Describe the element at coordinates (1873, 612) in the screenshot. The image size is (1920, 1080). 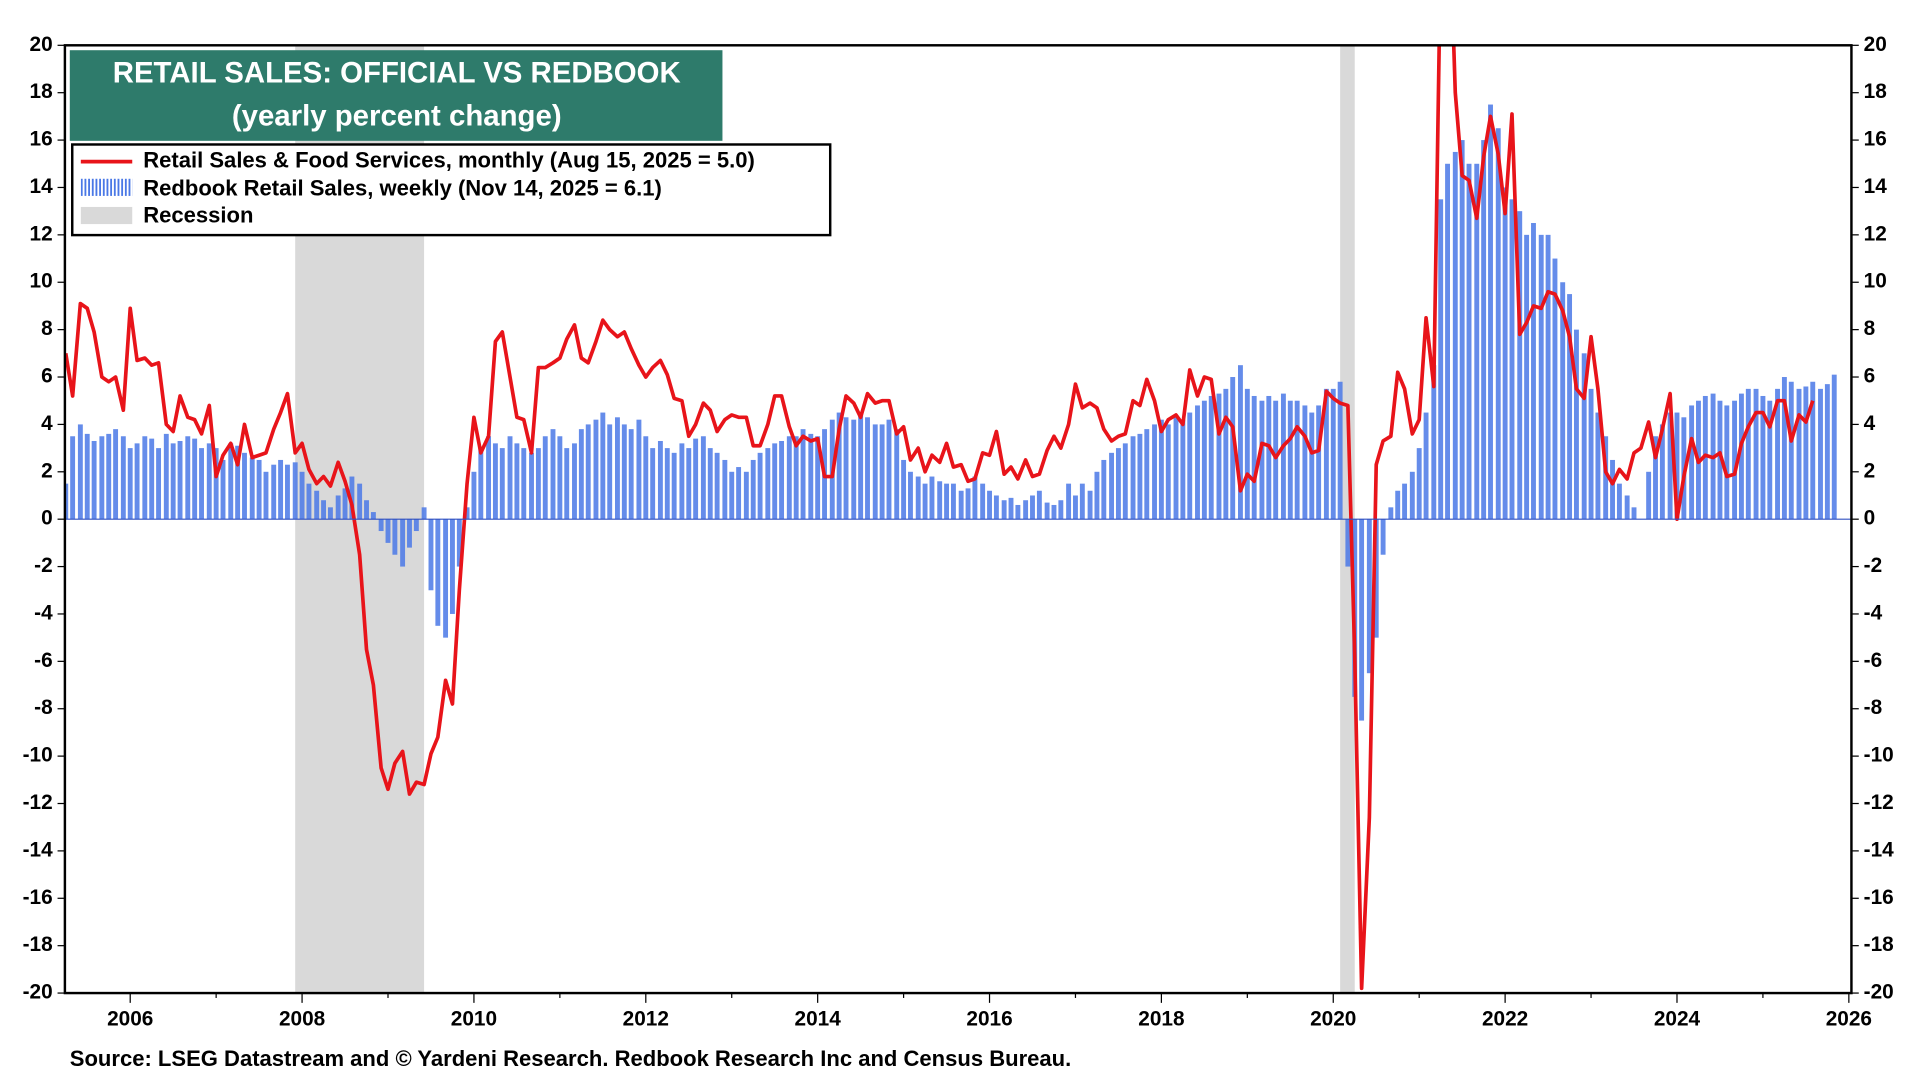
I see `y2-tick-label: -4` at that location.